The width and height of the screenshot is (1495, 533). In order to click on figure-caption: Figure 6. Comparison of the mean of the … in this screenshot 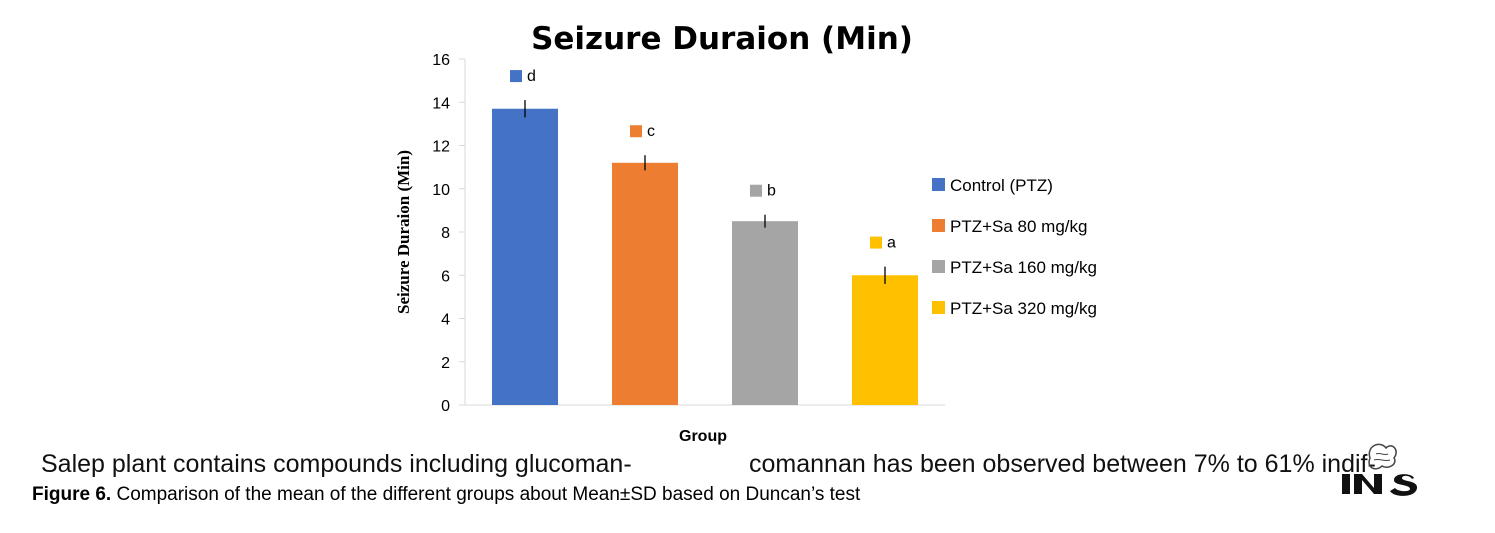, I will do `click(446, 495)`.